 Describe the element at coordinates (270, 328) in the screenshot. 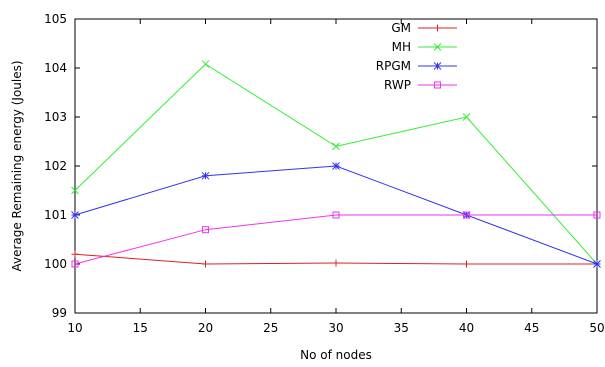

I see `x-tick-label: 25` at that location.